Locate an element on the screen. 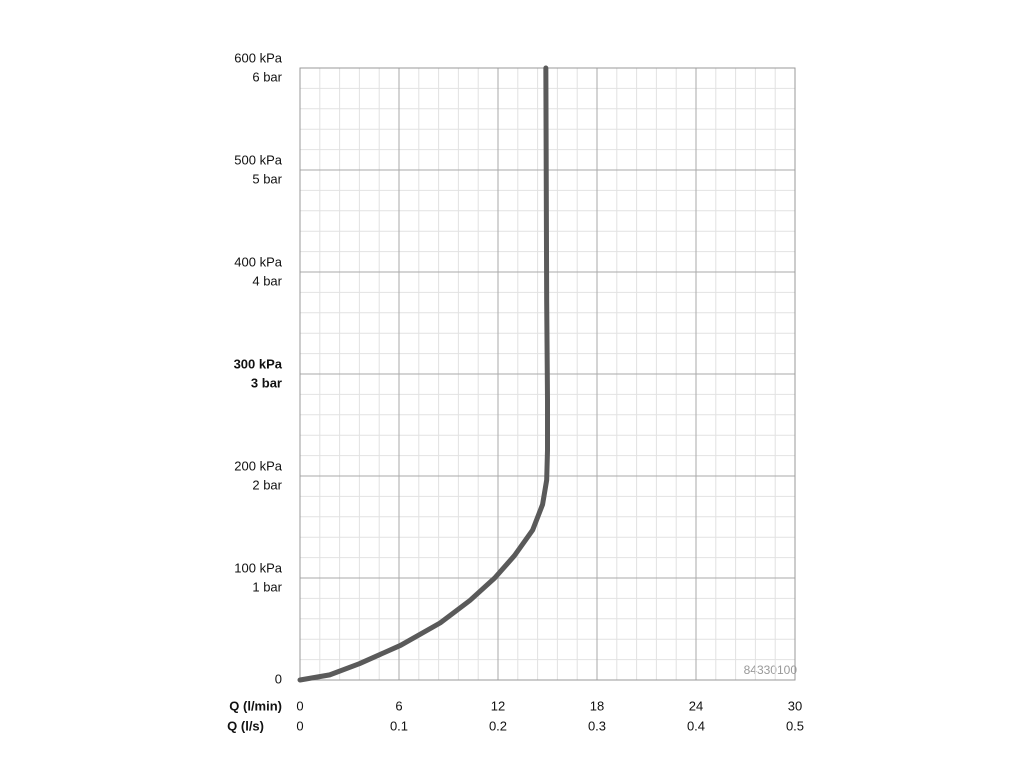 This screenshot has height=773, width=1024. y-tick-label: 200 kPa is located at coordinates (258, 465).